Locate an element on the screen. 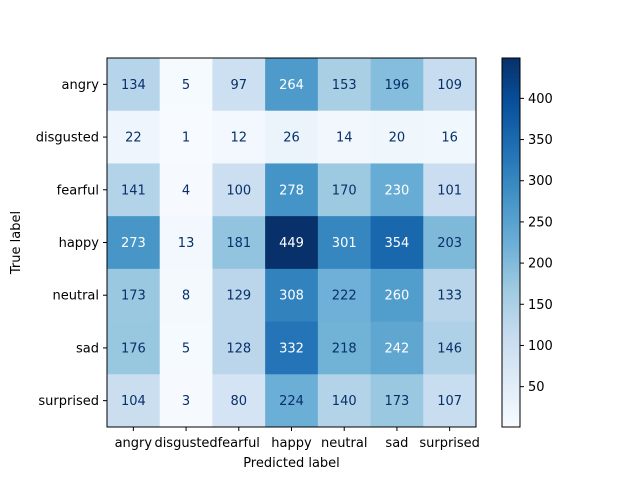  y-tick-label: happy is located at coordinates (79, 243).